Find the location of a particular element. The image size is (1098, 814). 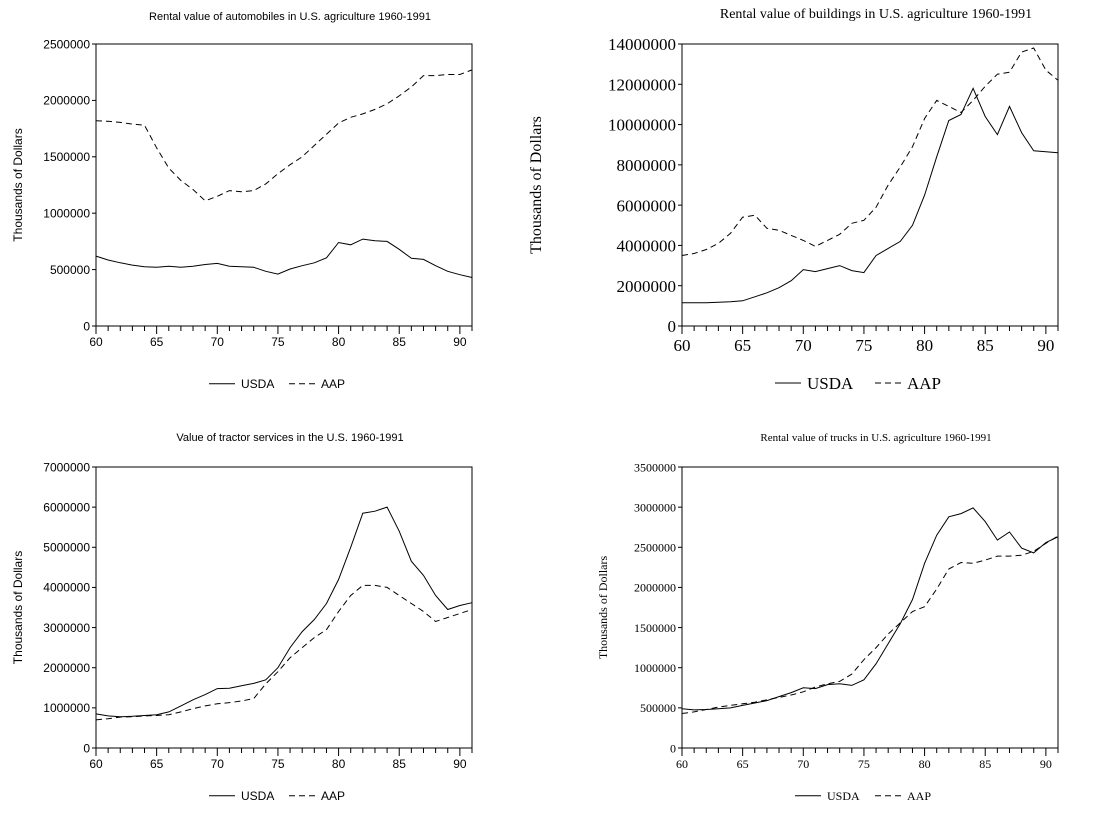

y-tick-label: 7000000 is located at coordinates (66, 467).